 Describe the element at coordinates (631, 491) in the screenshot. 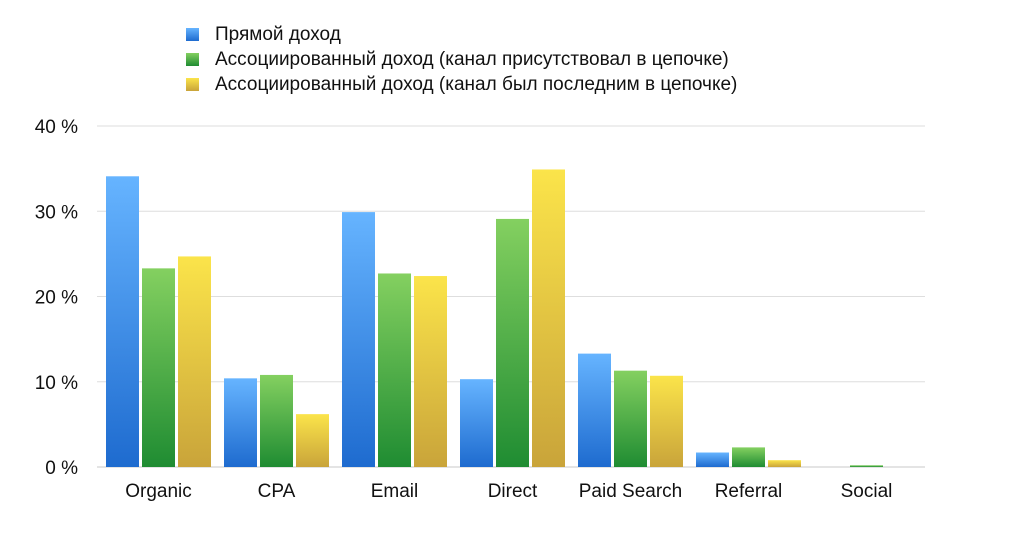

I see `x-tick-label: Paid Search` at that location.